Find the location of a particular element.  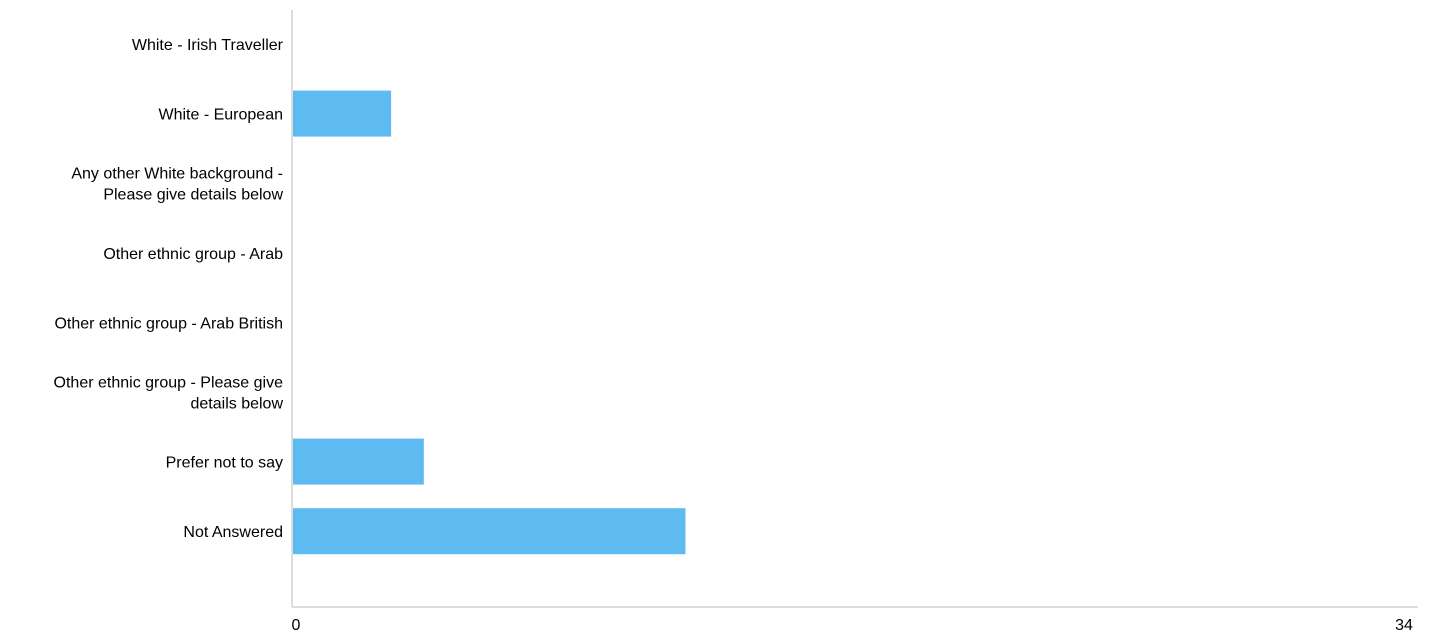

category-label-4: Other ethnic group - Arab British is located at coordinates (168, 323).